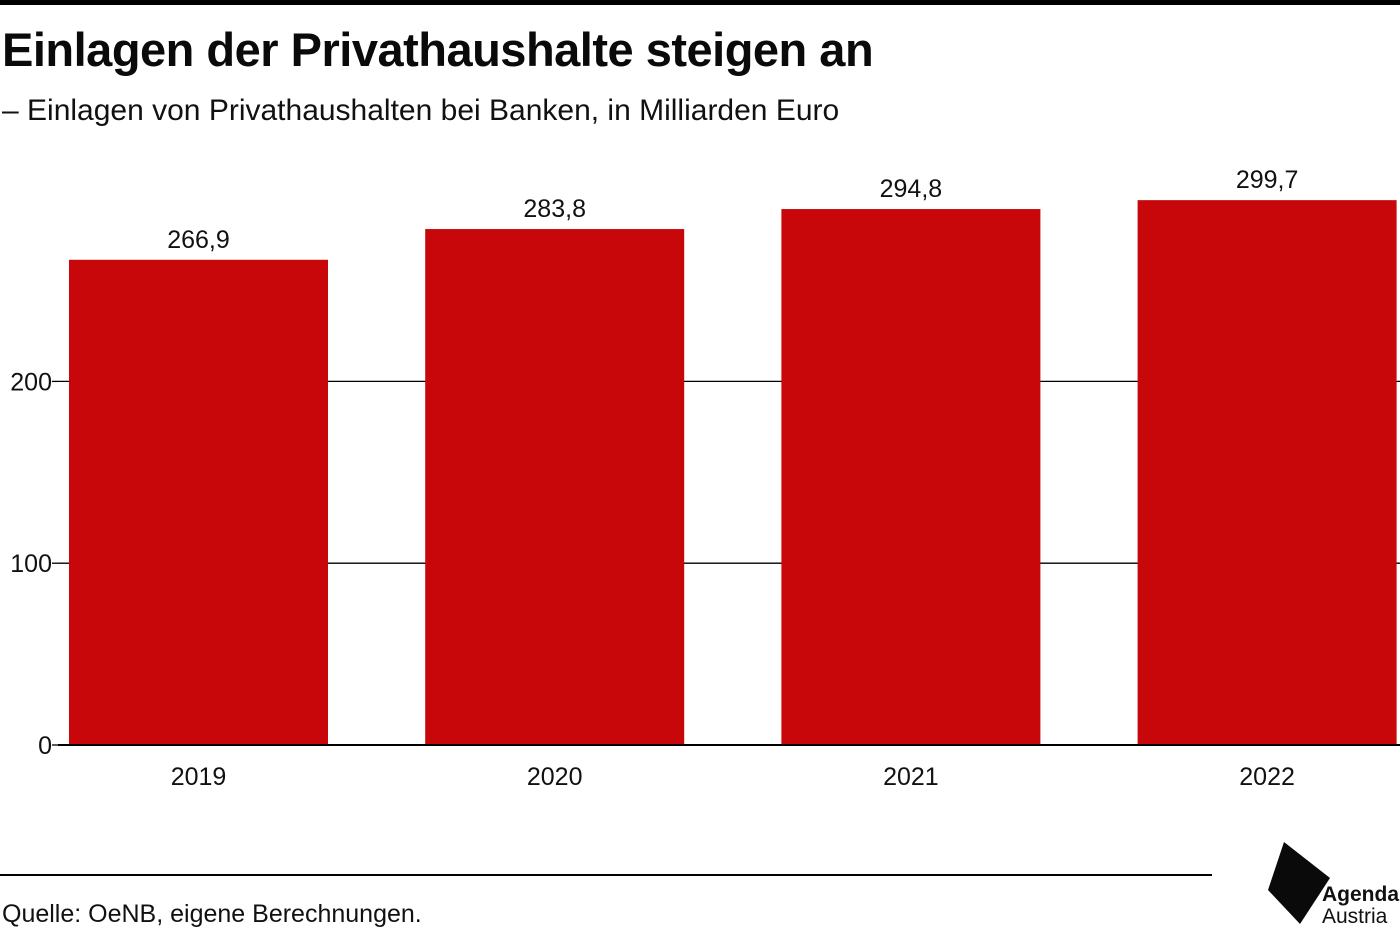 The width and height of the screenshot is (1400, 933). What do you see at coordinates (1299, 883) in the screenshot?
I see `logo-mark-icon` at bounding box center [1299, 883].